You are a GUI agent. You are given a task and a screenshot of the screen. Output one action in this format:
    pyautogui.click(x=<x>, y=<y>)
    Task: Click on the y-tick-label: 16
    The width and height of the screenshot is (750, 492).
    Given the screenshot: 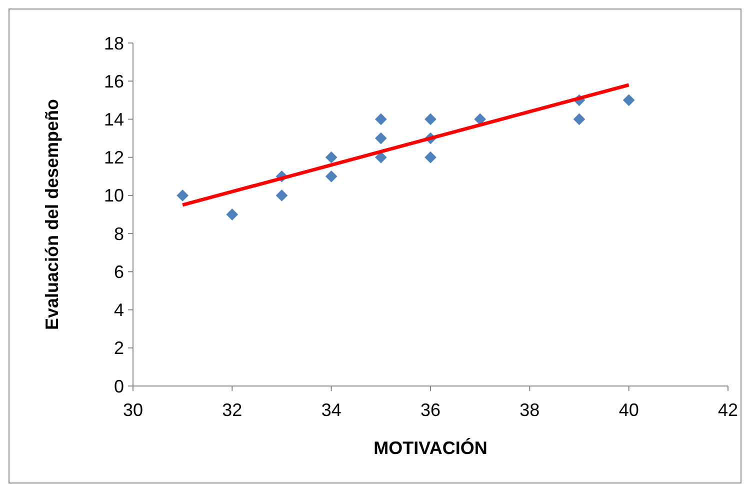 What is the action you would take?
    pyautogui.click(x=114, y=81)
    